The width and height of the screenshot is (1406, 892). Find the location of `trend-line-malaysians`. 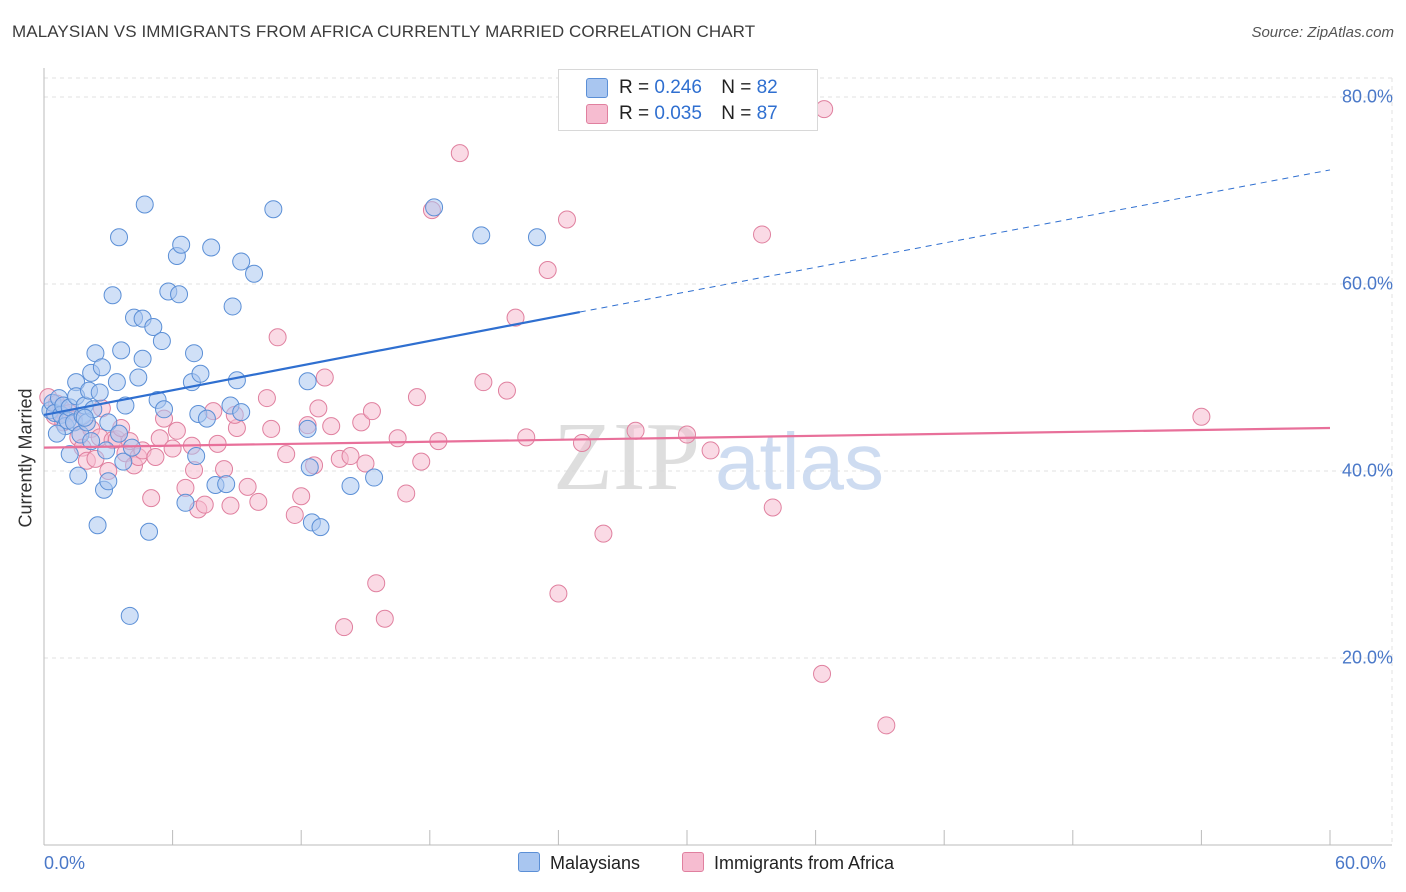

trend-line-malaysians is located at coordinates (312, 363).